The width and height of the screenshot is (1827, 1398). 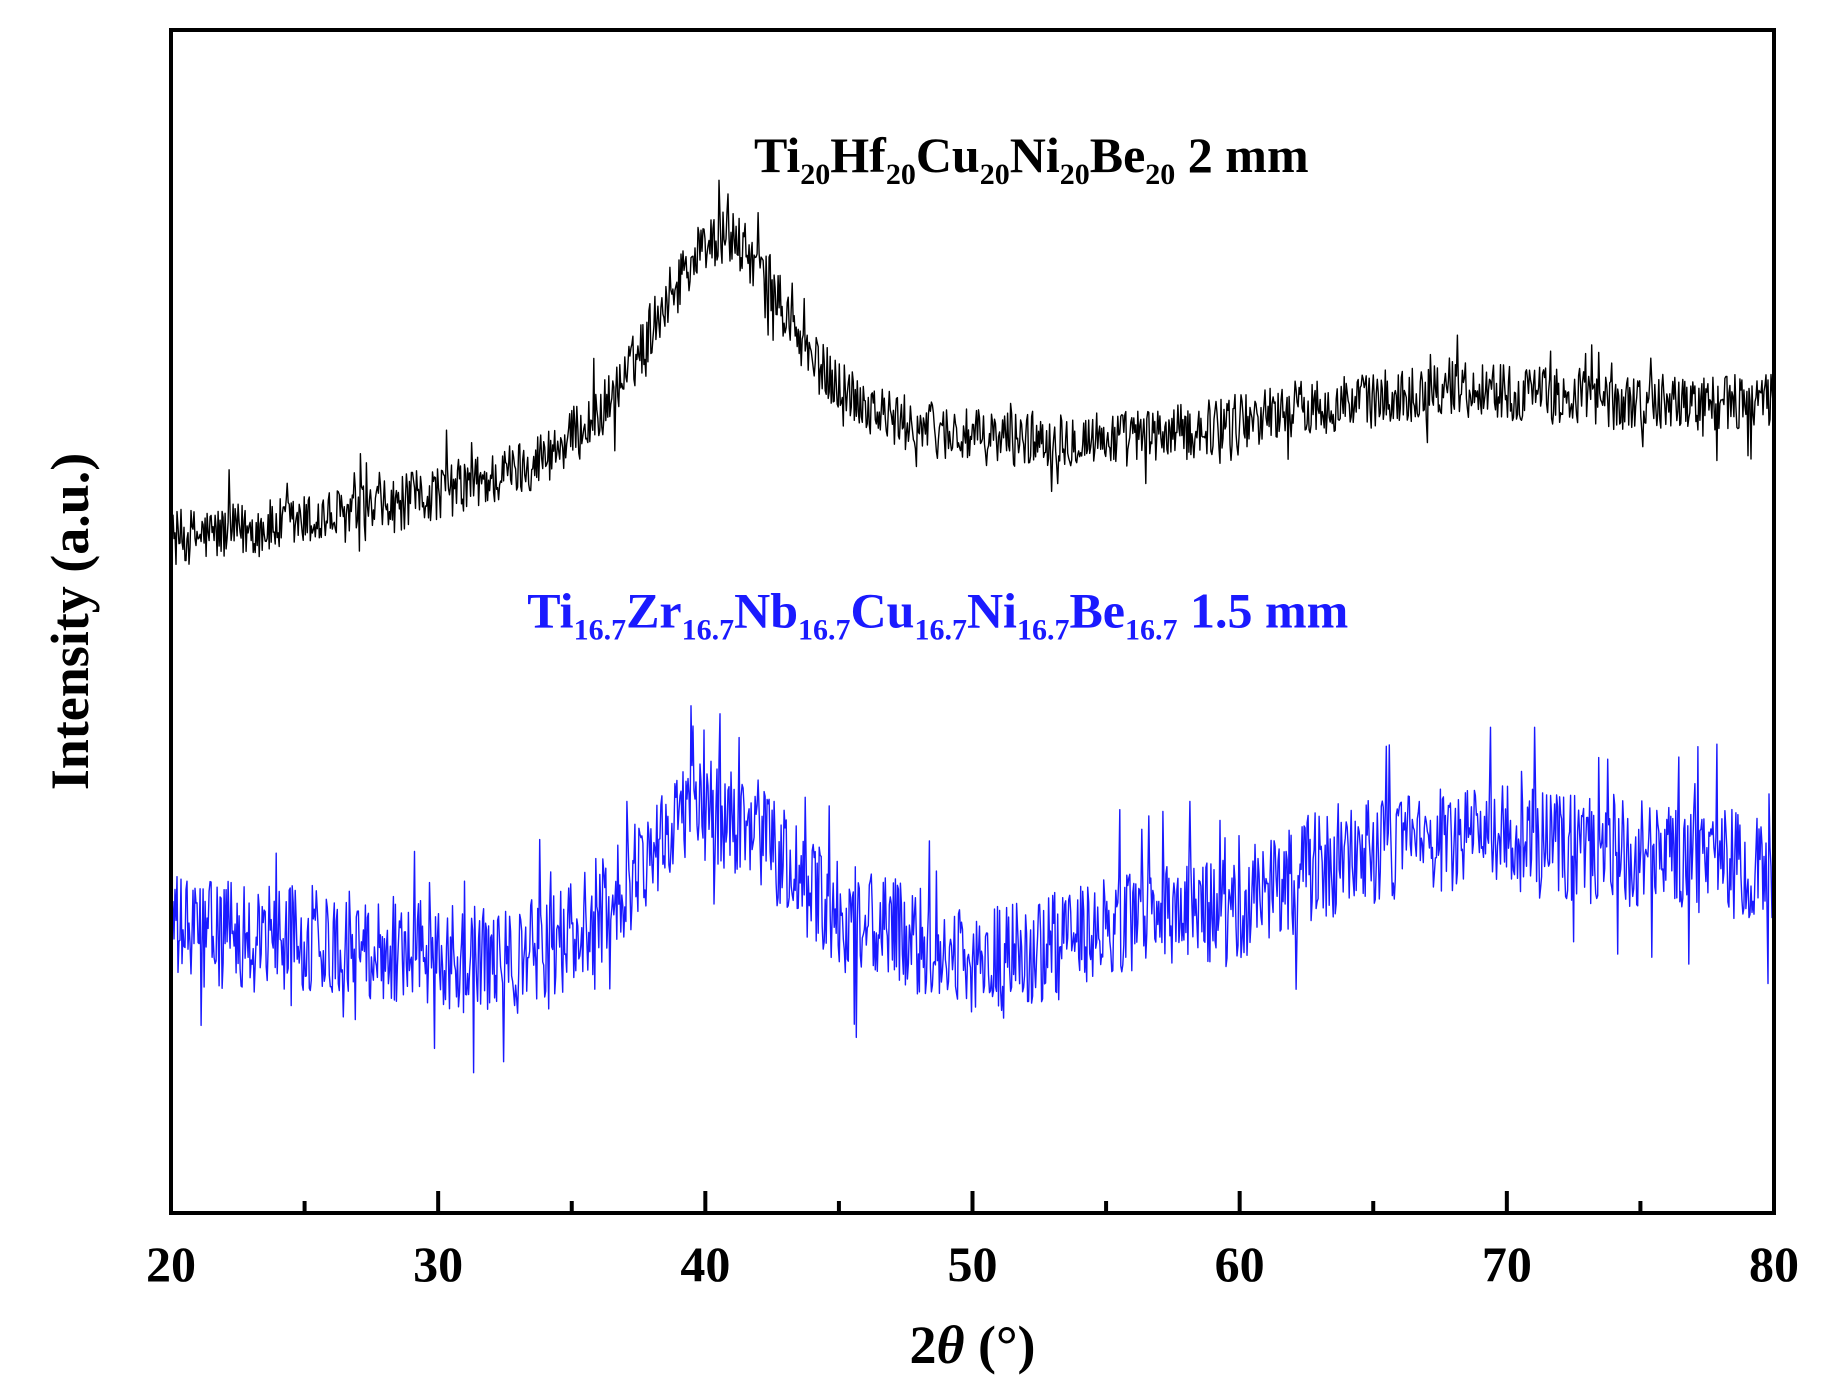 I want to click on x-axis-ticks: 20 30 40 50 60 70 80, so click(x=972, y=1241).